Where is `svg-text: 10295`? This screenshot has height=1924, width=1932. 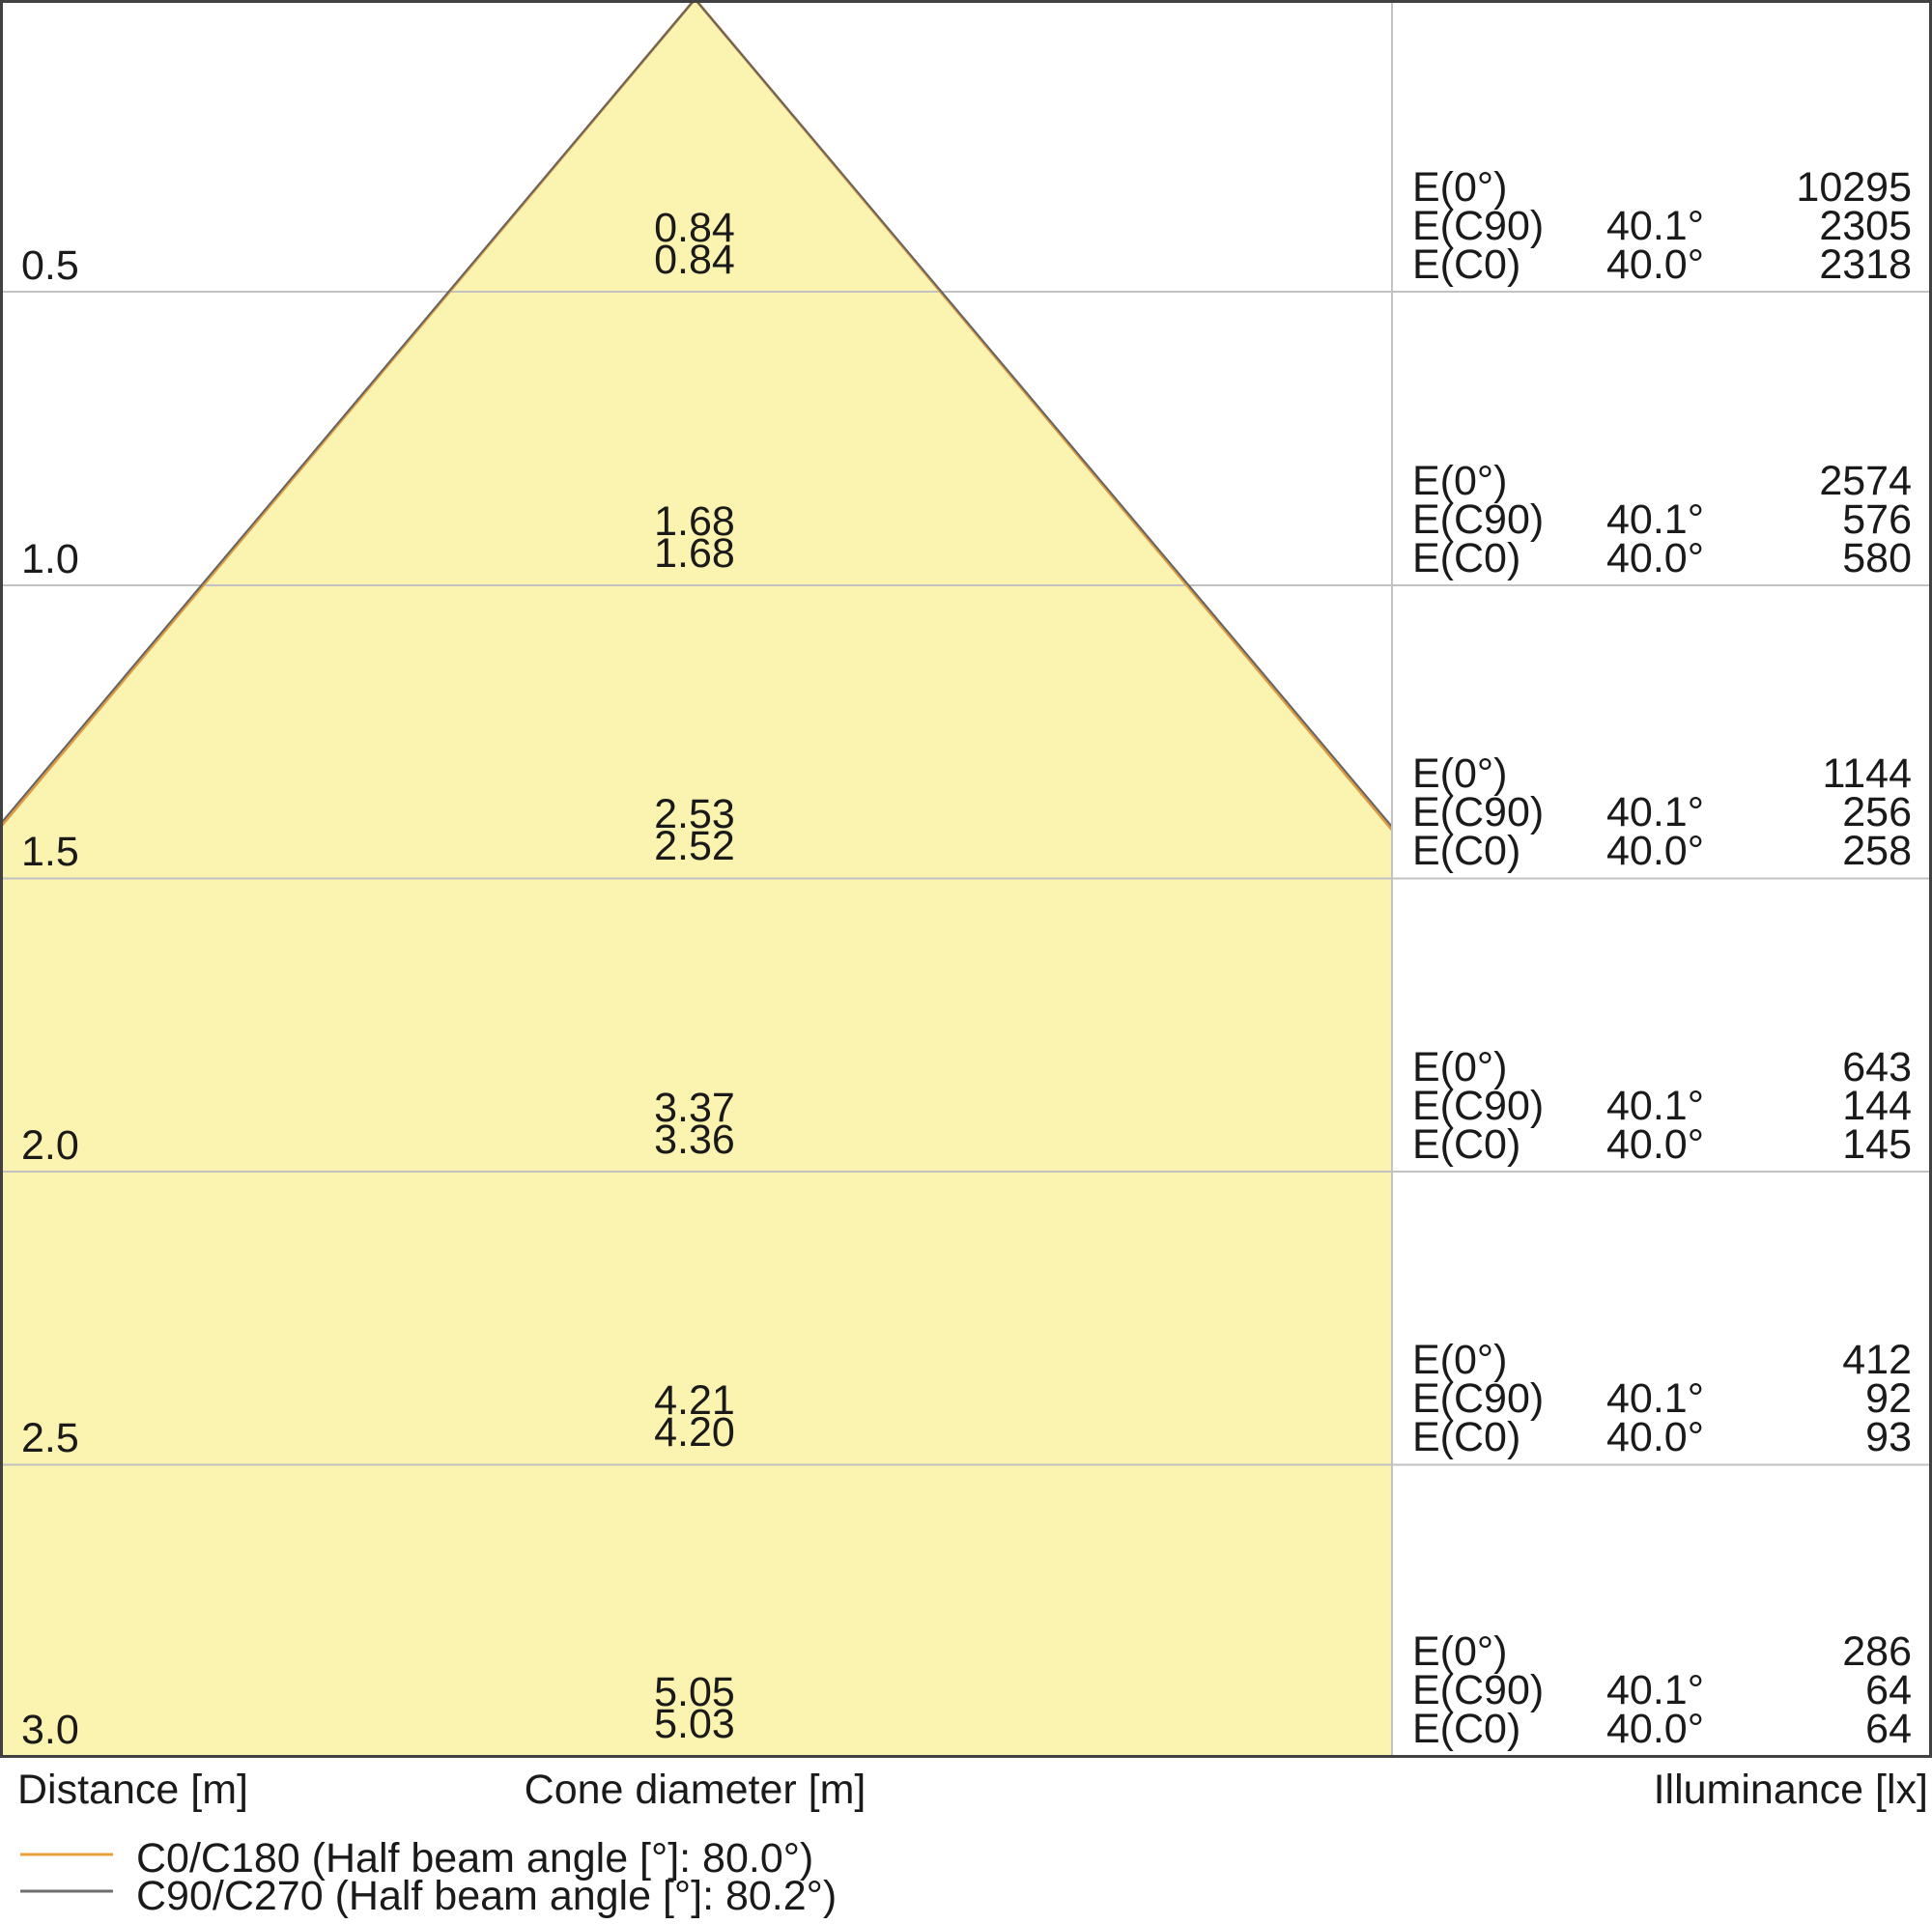
svg-text: 10295 is located at coordinates (1854, 187).